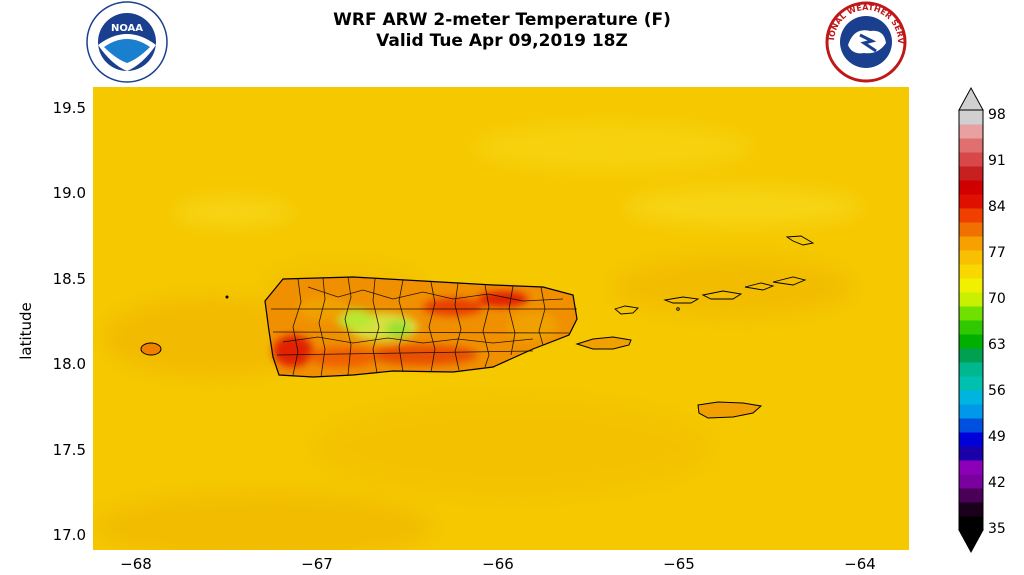 This screenshot has height=575, width=1024. What do you see at coordinates (69, 193) in the screenshot?
I see `y-tick-label: 19.0` at bounding box center [69, 193].